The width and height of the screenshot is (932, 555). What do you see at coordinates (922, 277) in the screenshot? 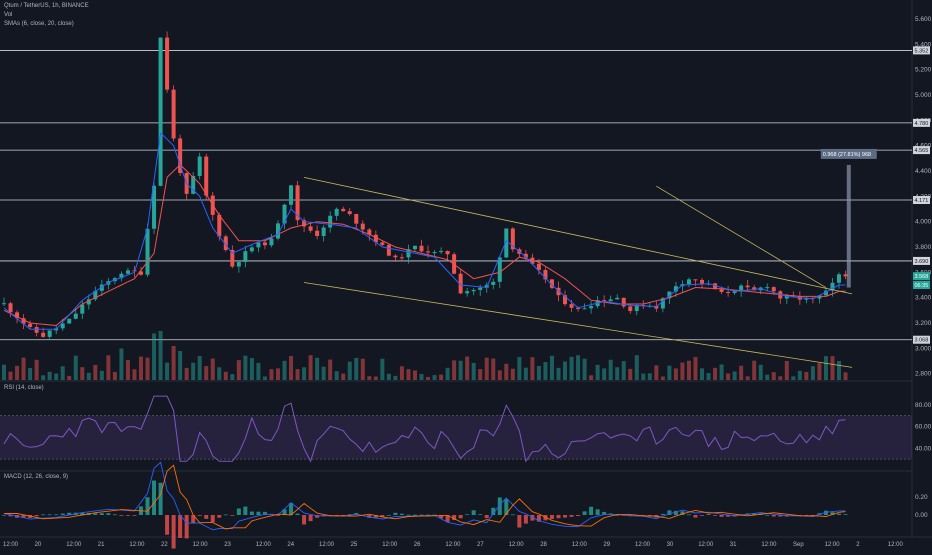
I see `current-price-label: 3.568` at bounding box center [922, 277].